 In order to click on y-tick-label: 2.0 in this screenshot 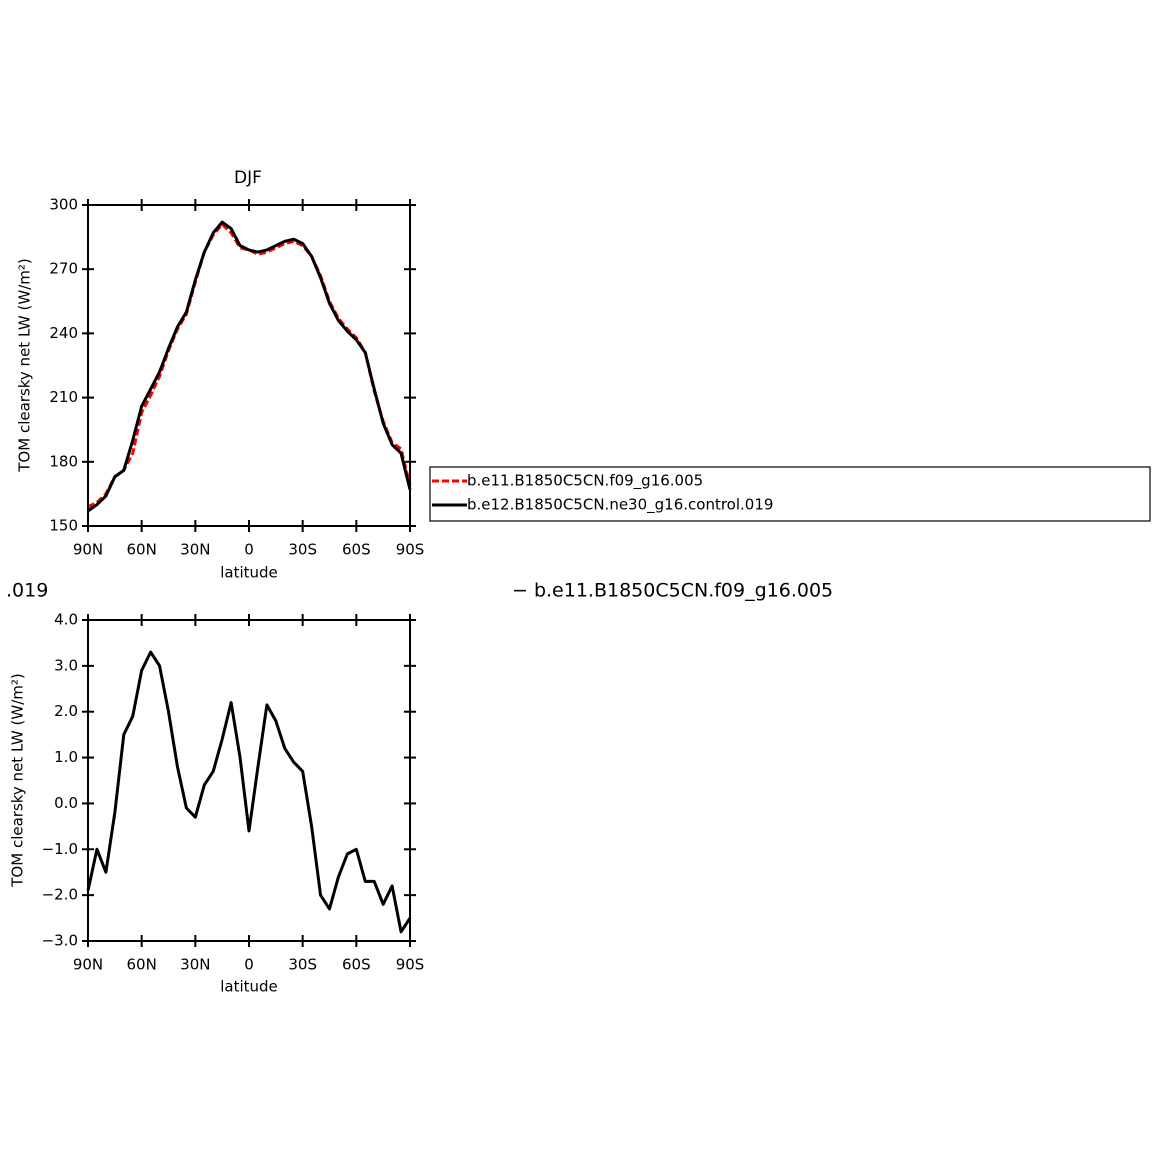, I will do `click(66, 711)`.